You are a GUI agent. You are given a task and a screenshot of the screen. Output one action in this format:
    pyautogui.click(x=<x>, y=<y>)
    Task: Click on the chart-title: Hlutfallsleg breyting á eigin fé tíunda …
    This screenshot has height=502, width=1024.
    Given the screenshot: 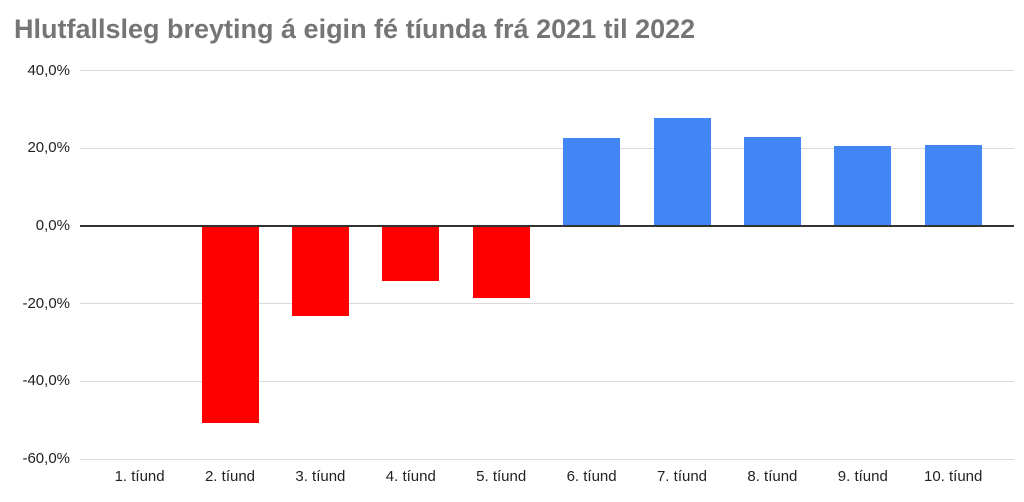 What is the action you would take?
    pyautogui.click(x=355, y=29)
    